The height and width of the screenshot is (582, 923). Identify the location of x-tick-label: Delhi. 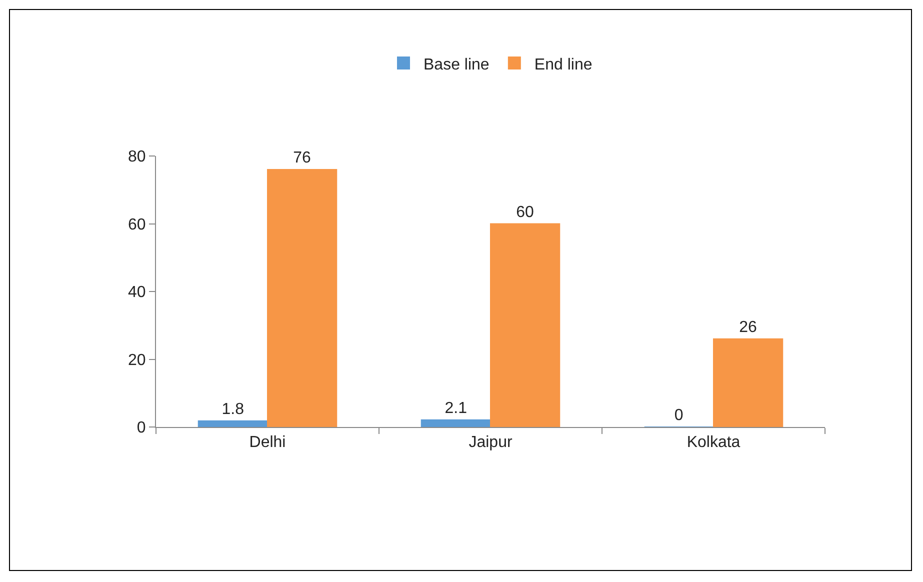
(267, 443).